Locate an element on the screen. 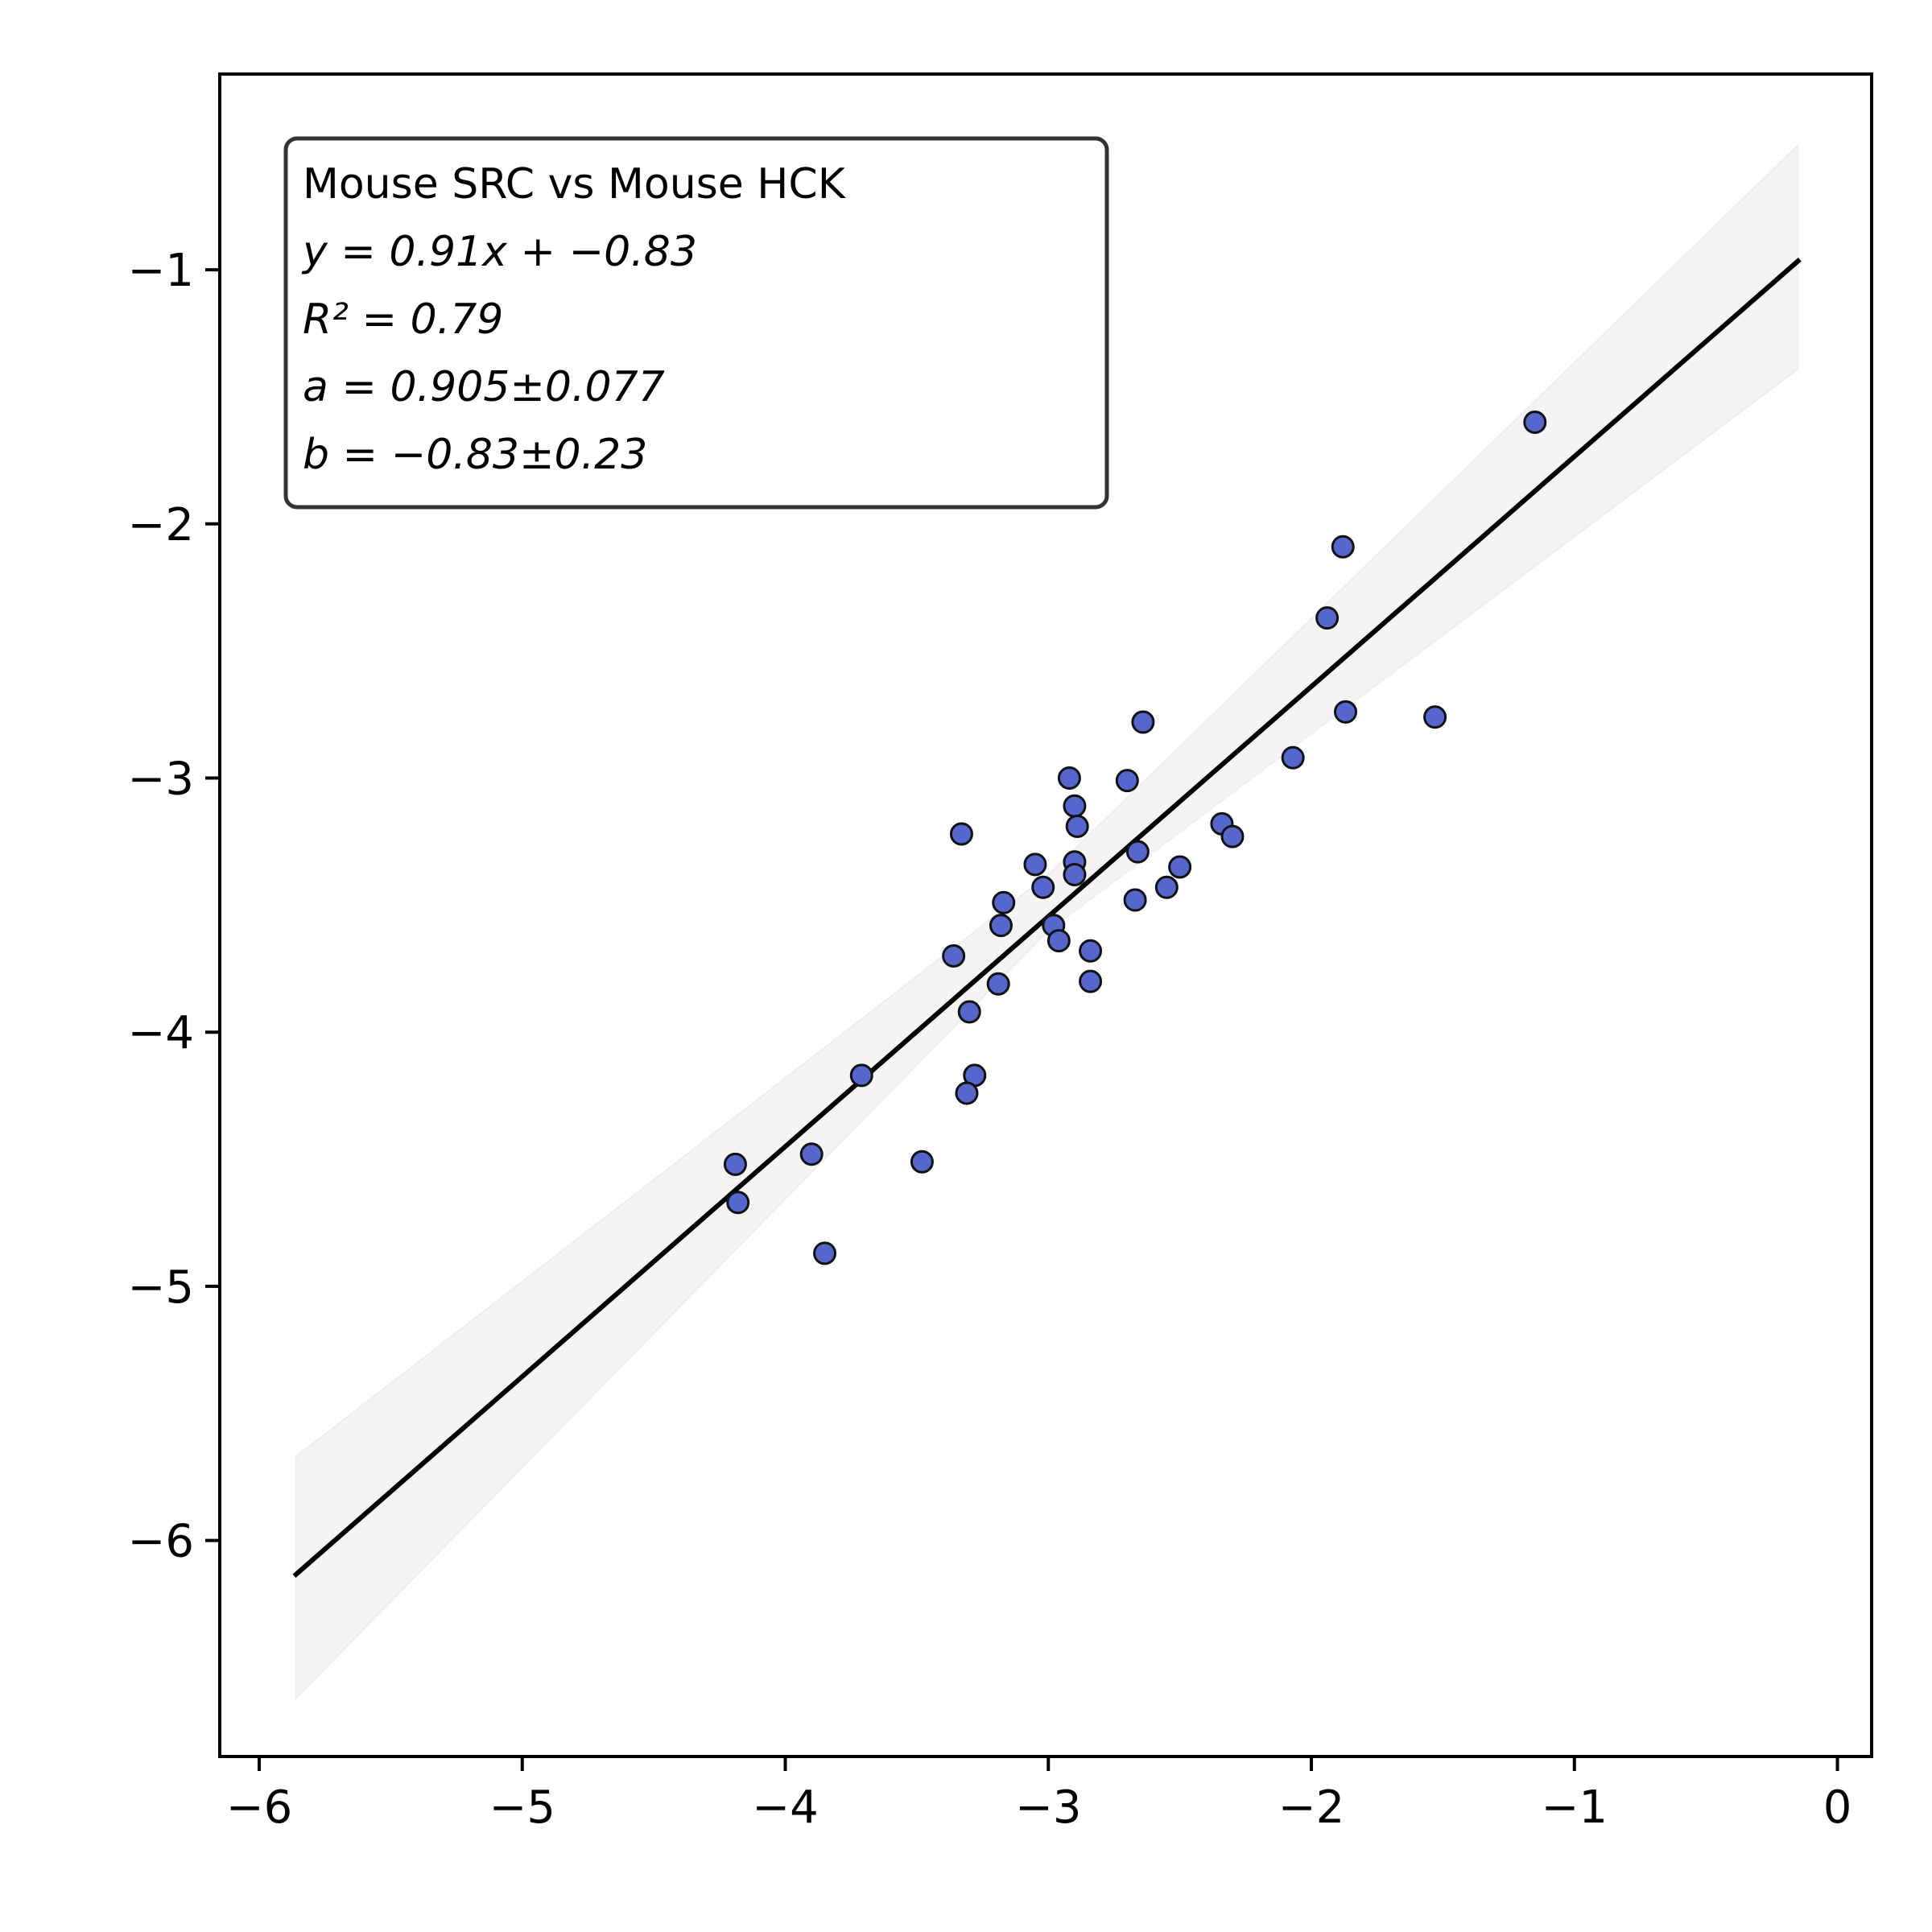 This screenshot has height=1932, width=1932. y-tick-label: −1 is located at coordinates (160, 271).